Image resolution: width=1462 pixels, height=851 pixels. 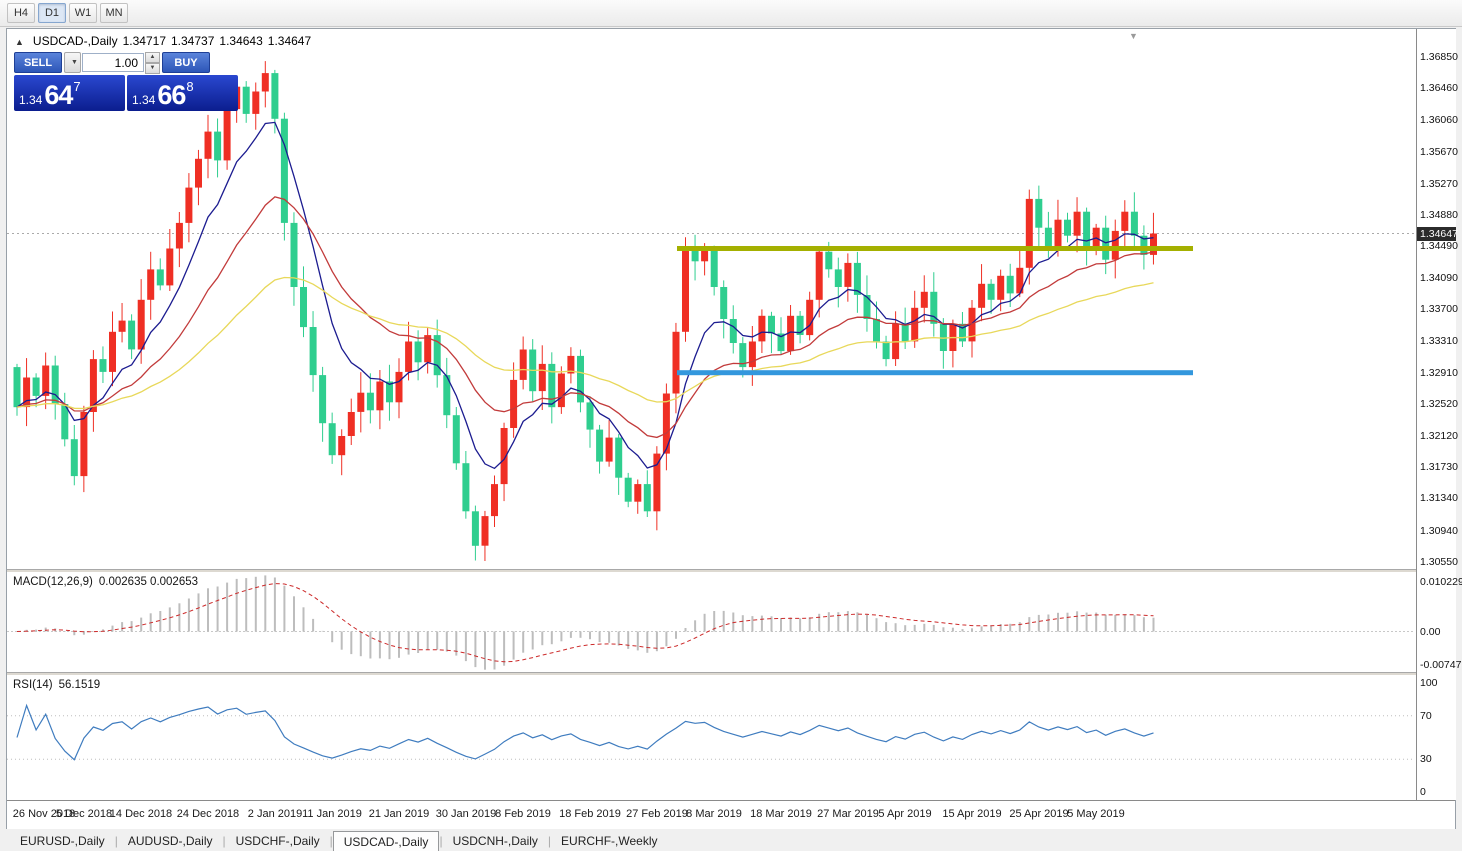 I want to click on time-axis-label: 27 Mar 2019, so click(x=848, y=814).